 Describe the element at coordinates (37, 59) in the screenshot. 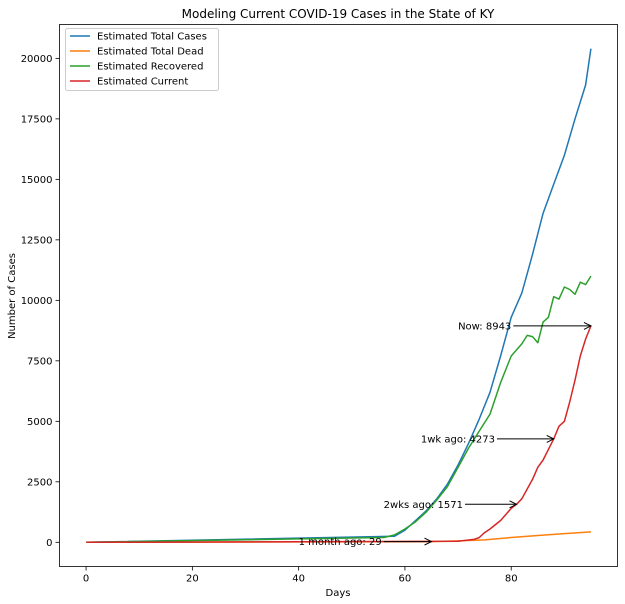

I see `y-tick-label: 20000` at that location.